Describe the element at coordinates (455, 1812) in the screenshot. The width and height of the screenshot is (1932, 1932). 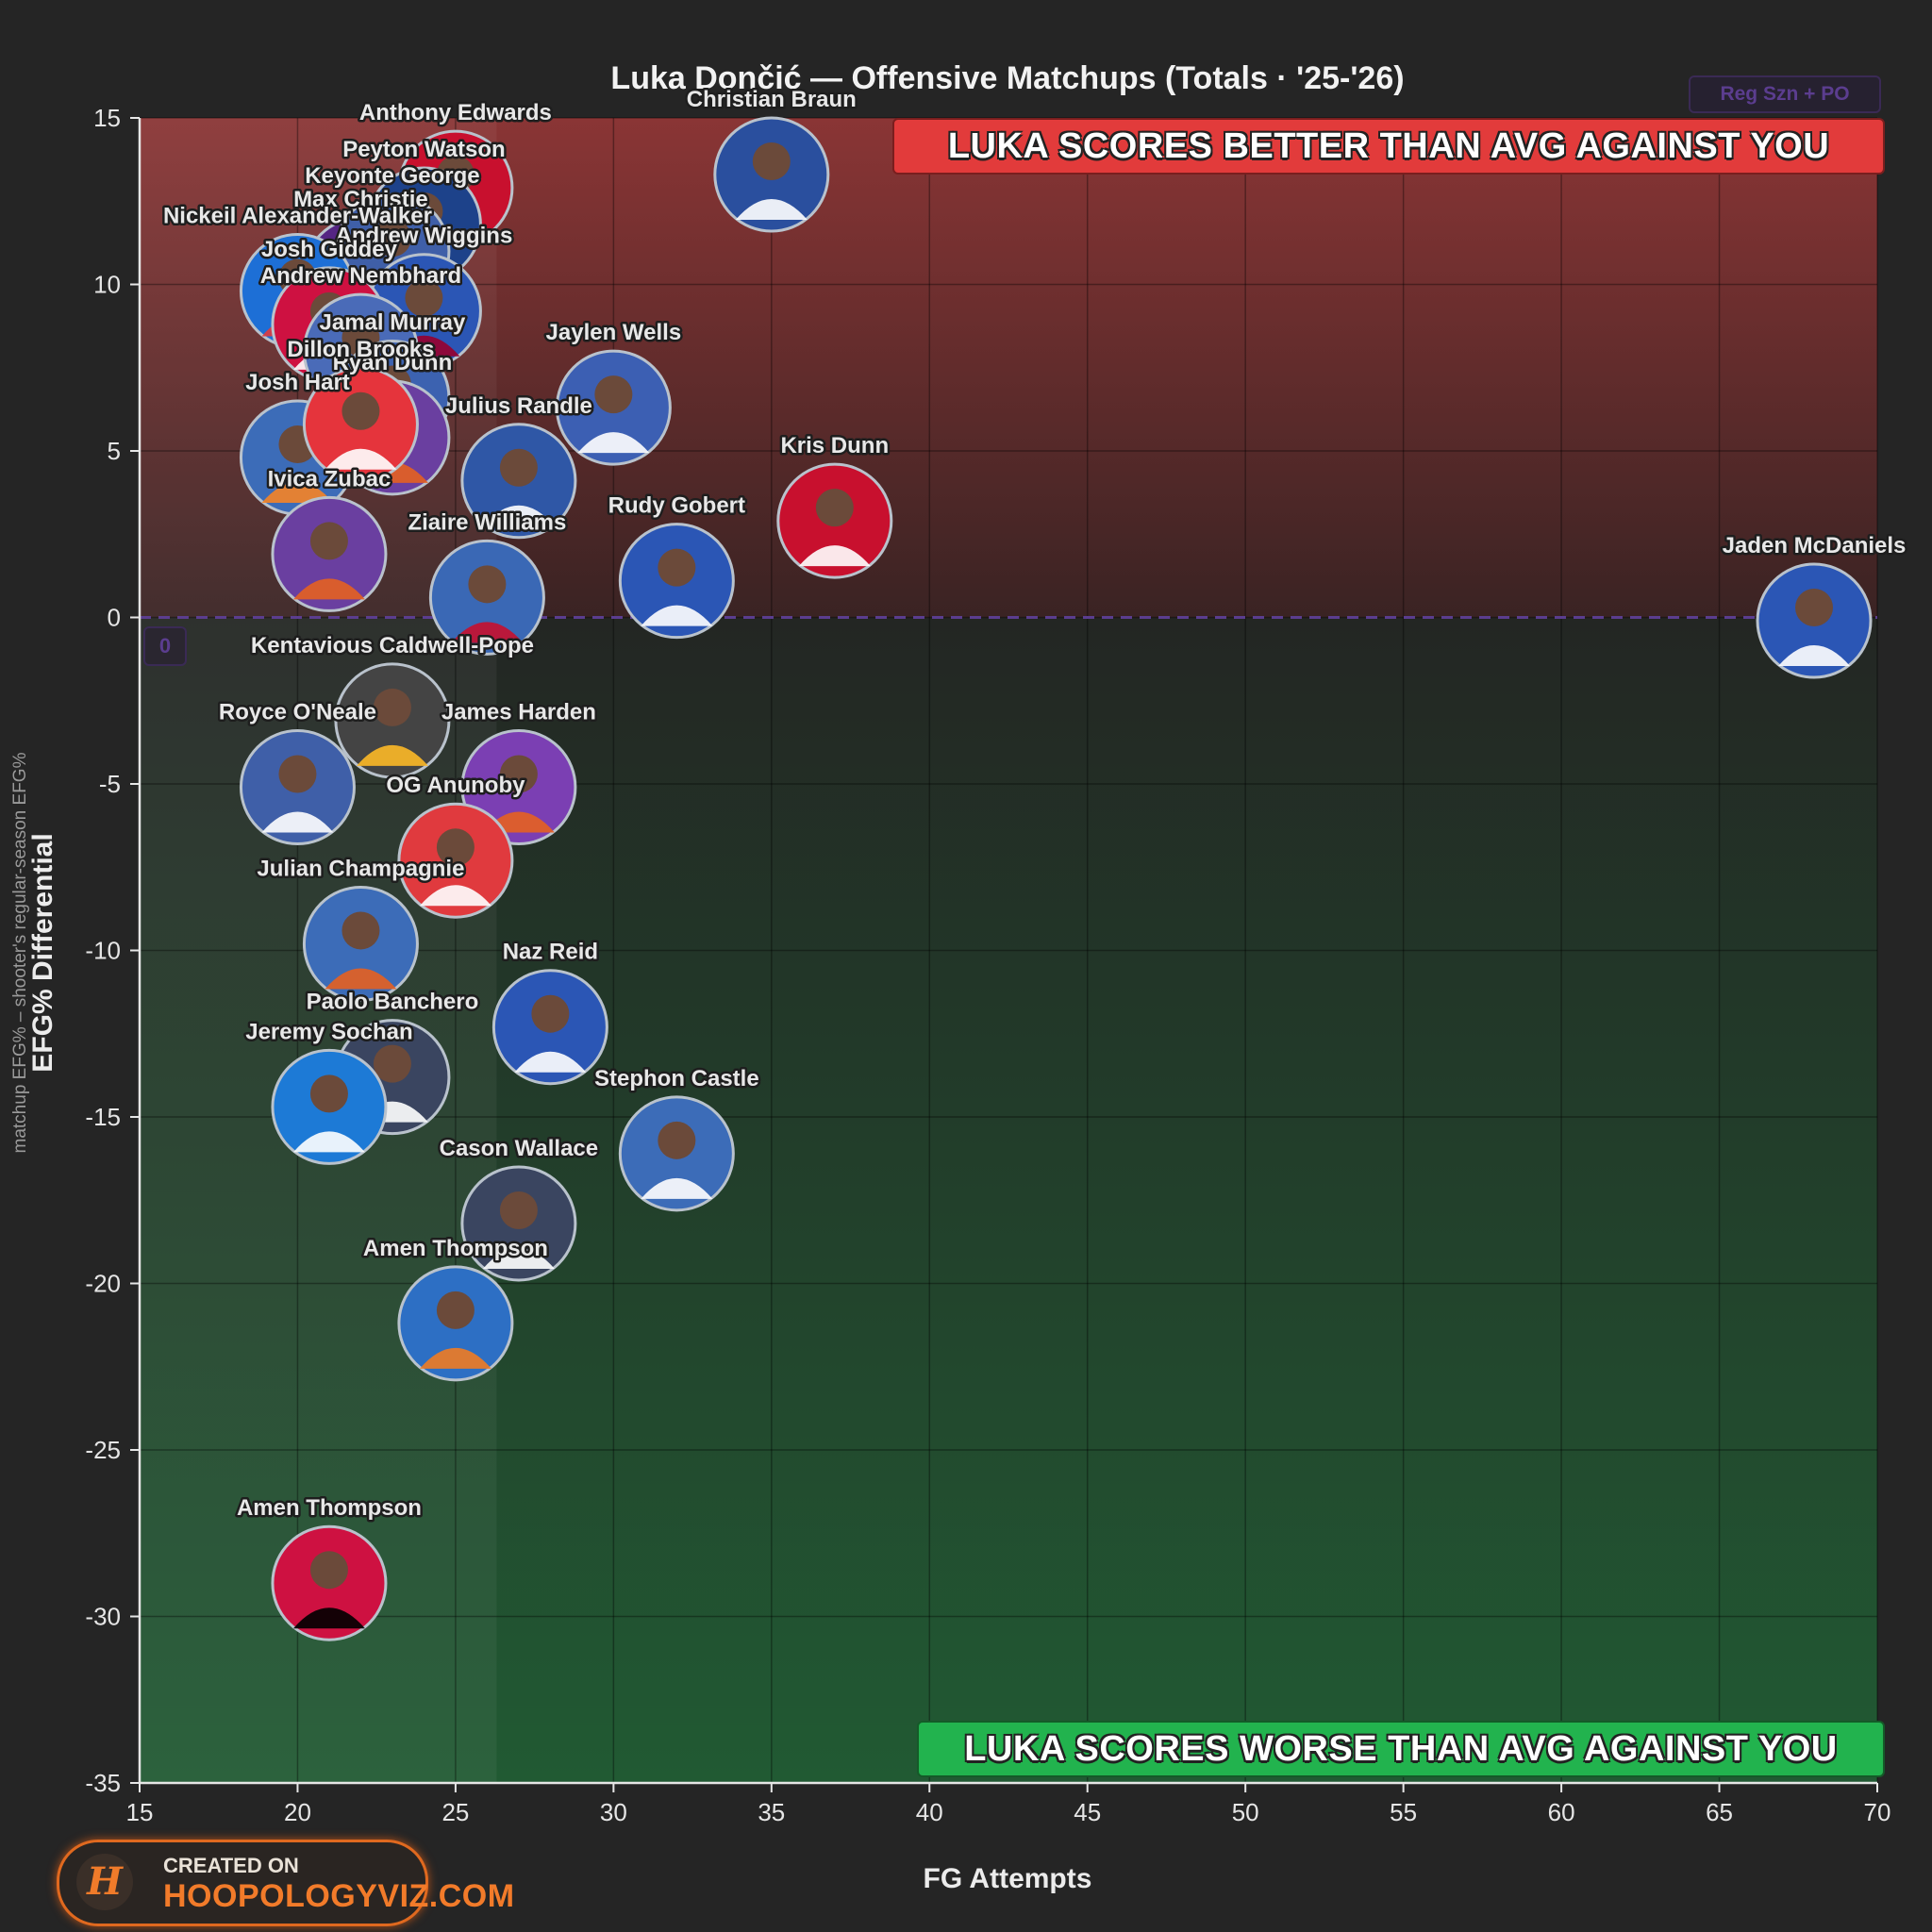
I see `x-tick-label: 25` at that location.